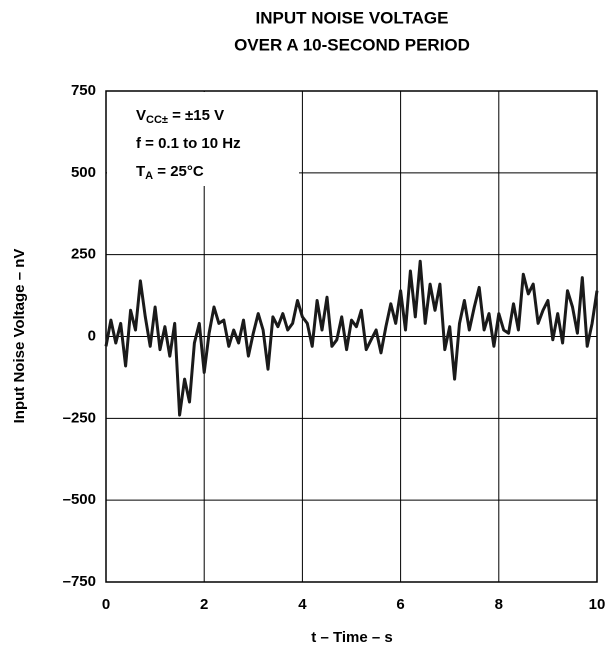  What do you see at coordinates (79, 499) in the screenshot?
I see `y-tick-label: –500` at bounding box center [79, 499].